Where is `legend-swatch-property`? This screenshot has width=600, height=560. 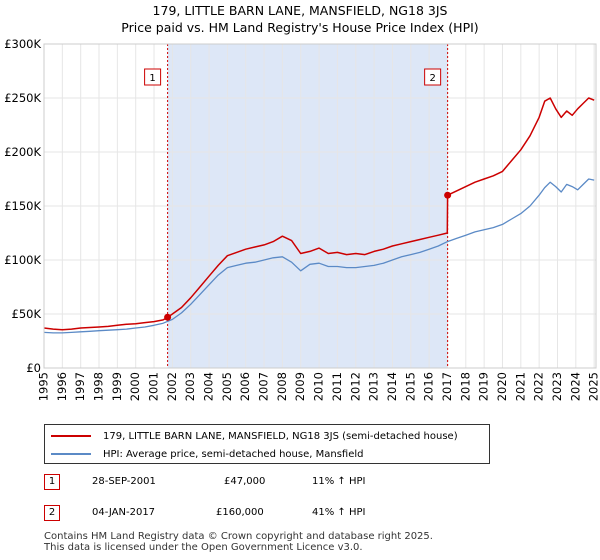 legend-swatch-property is located at coordinates (71, 436).